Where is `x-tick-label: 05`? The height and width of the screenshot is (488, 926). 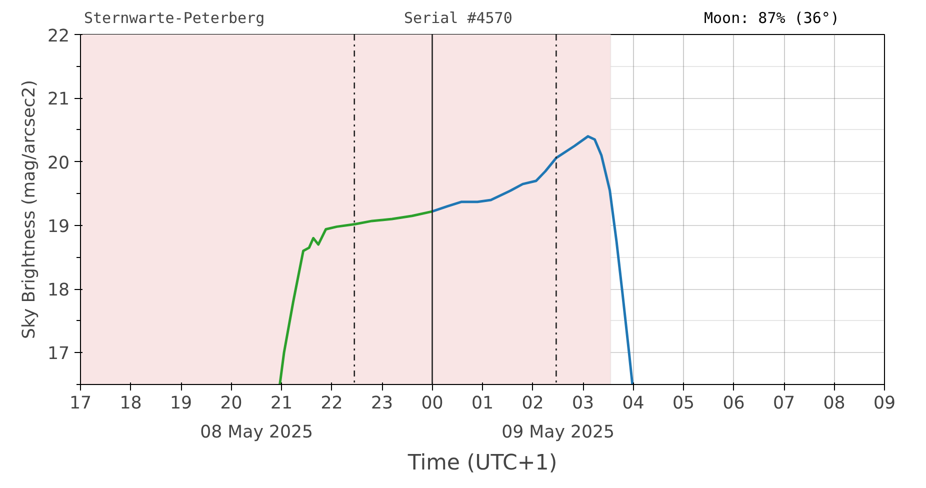 x-tick-label: 05 is located at coordinates (683, 404).